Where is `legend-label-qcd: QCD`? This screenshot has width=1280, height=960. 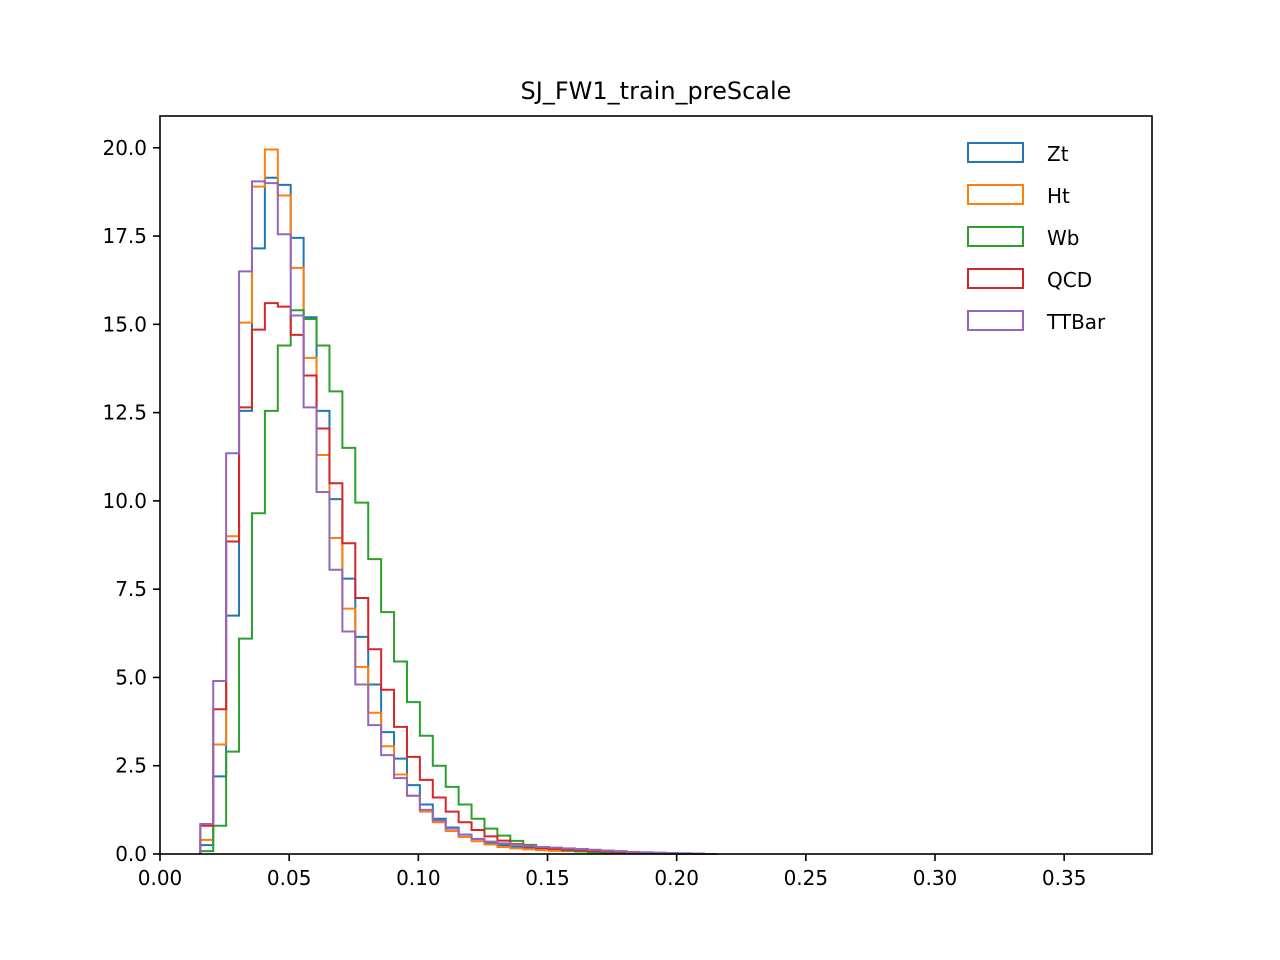 legend-label-qcd: QCD is located at coordinates (1069, 280).